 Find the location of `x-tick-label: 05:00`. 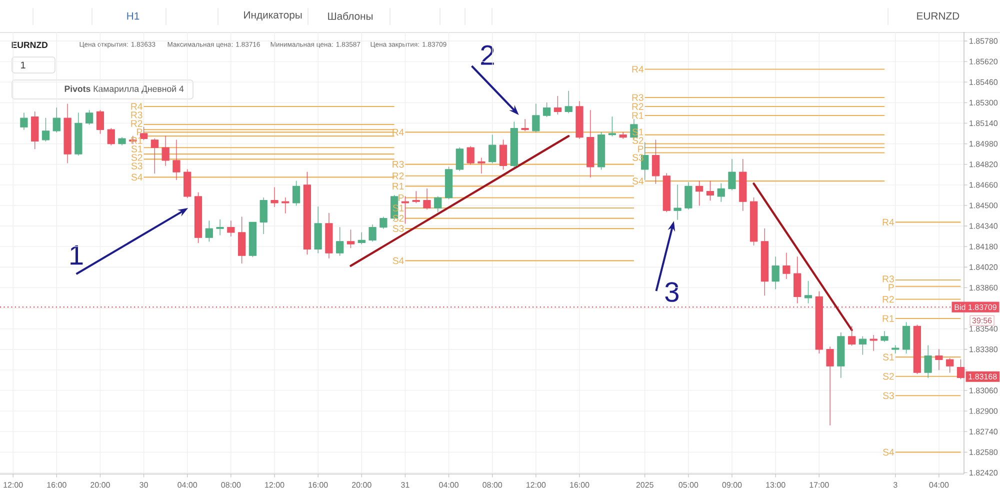

x-tick-label: 05:00 is located at coordinates (688, 485).